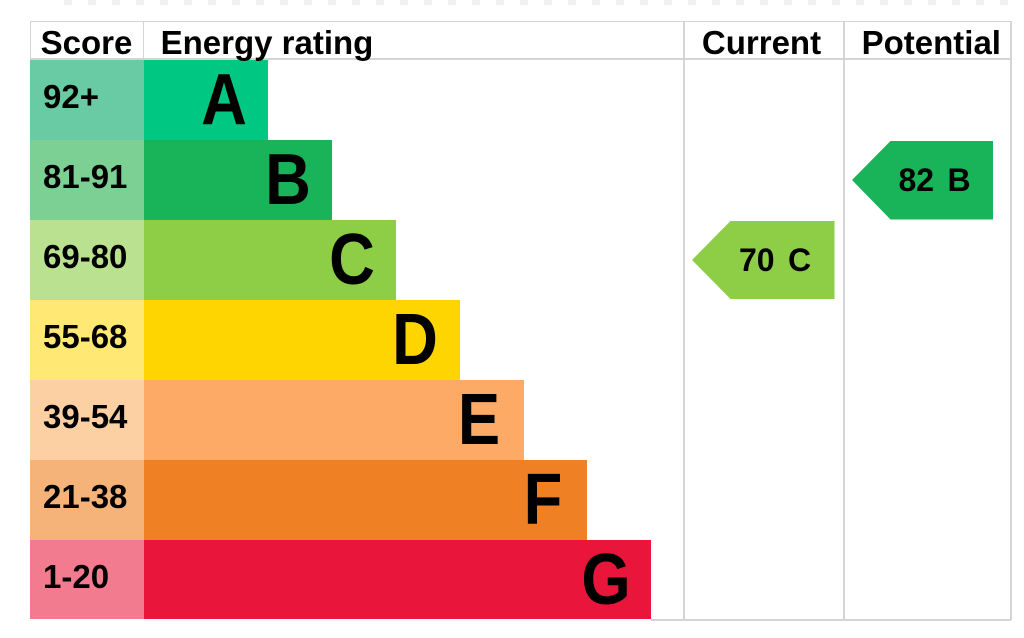 Image resolution: width=1024 pixels, height=638 pixels. Describe the element at coordinates (934, 180) in the screenshot. I see `svg-text: 82 B` at that location.